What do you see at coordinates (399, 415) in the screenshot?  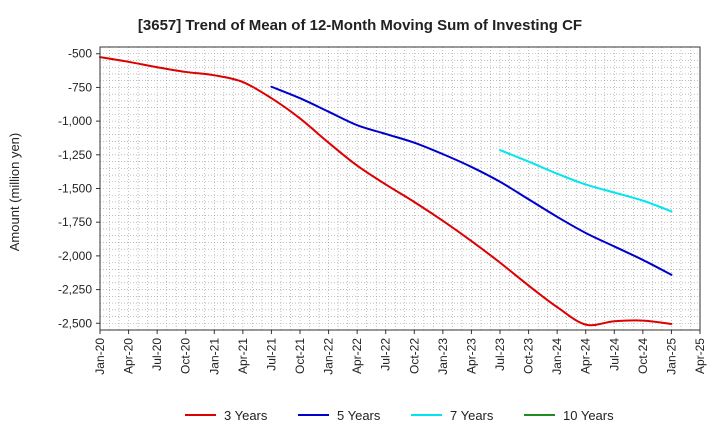 I see `legend: 3 Years 5 Years 7 Years 10 Years` at bounding box center [399, 415].